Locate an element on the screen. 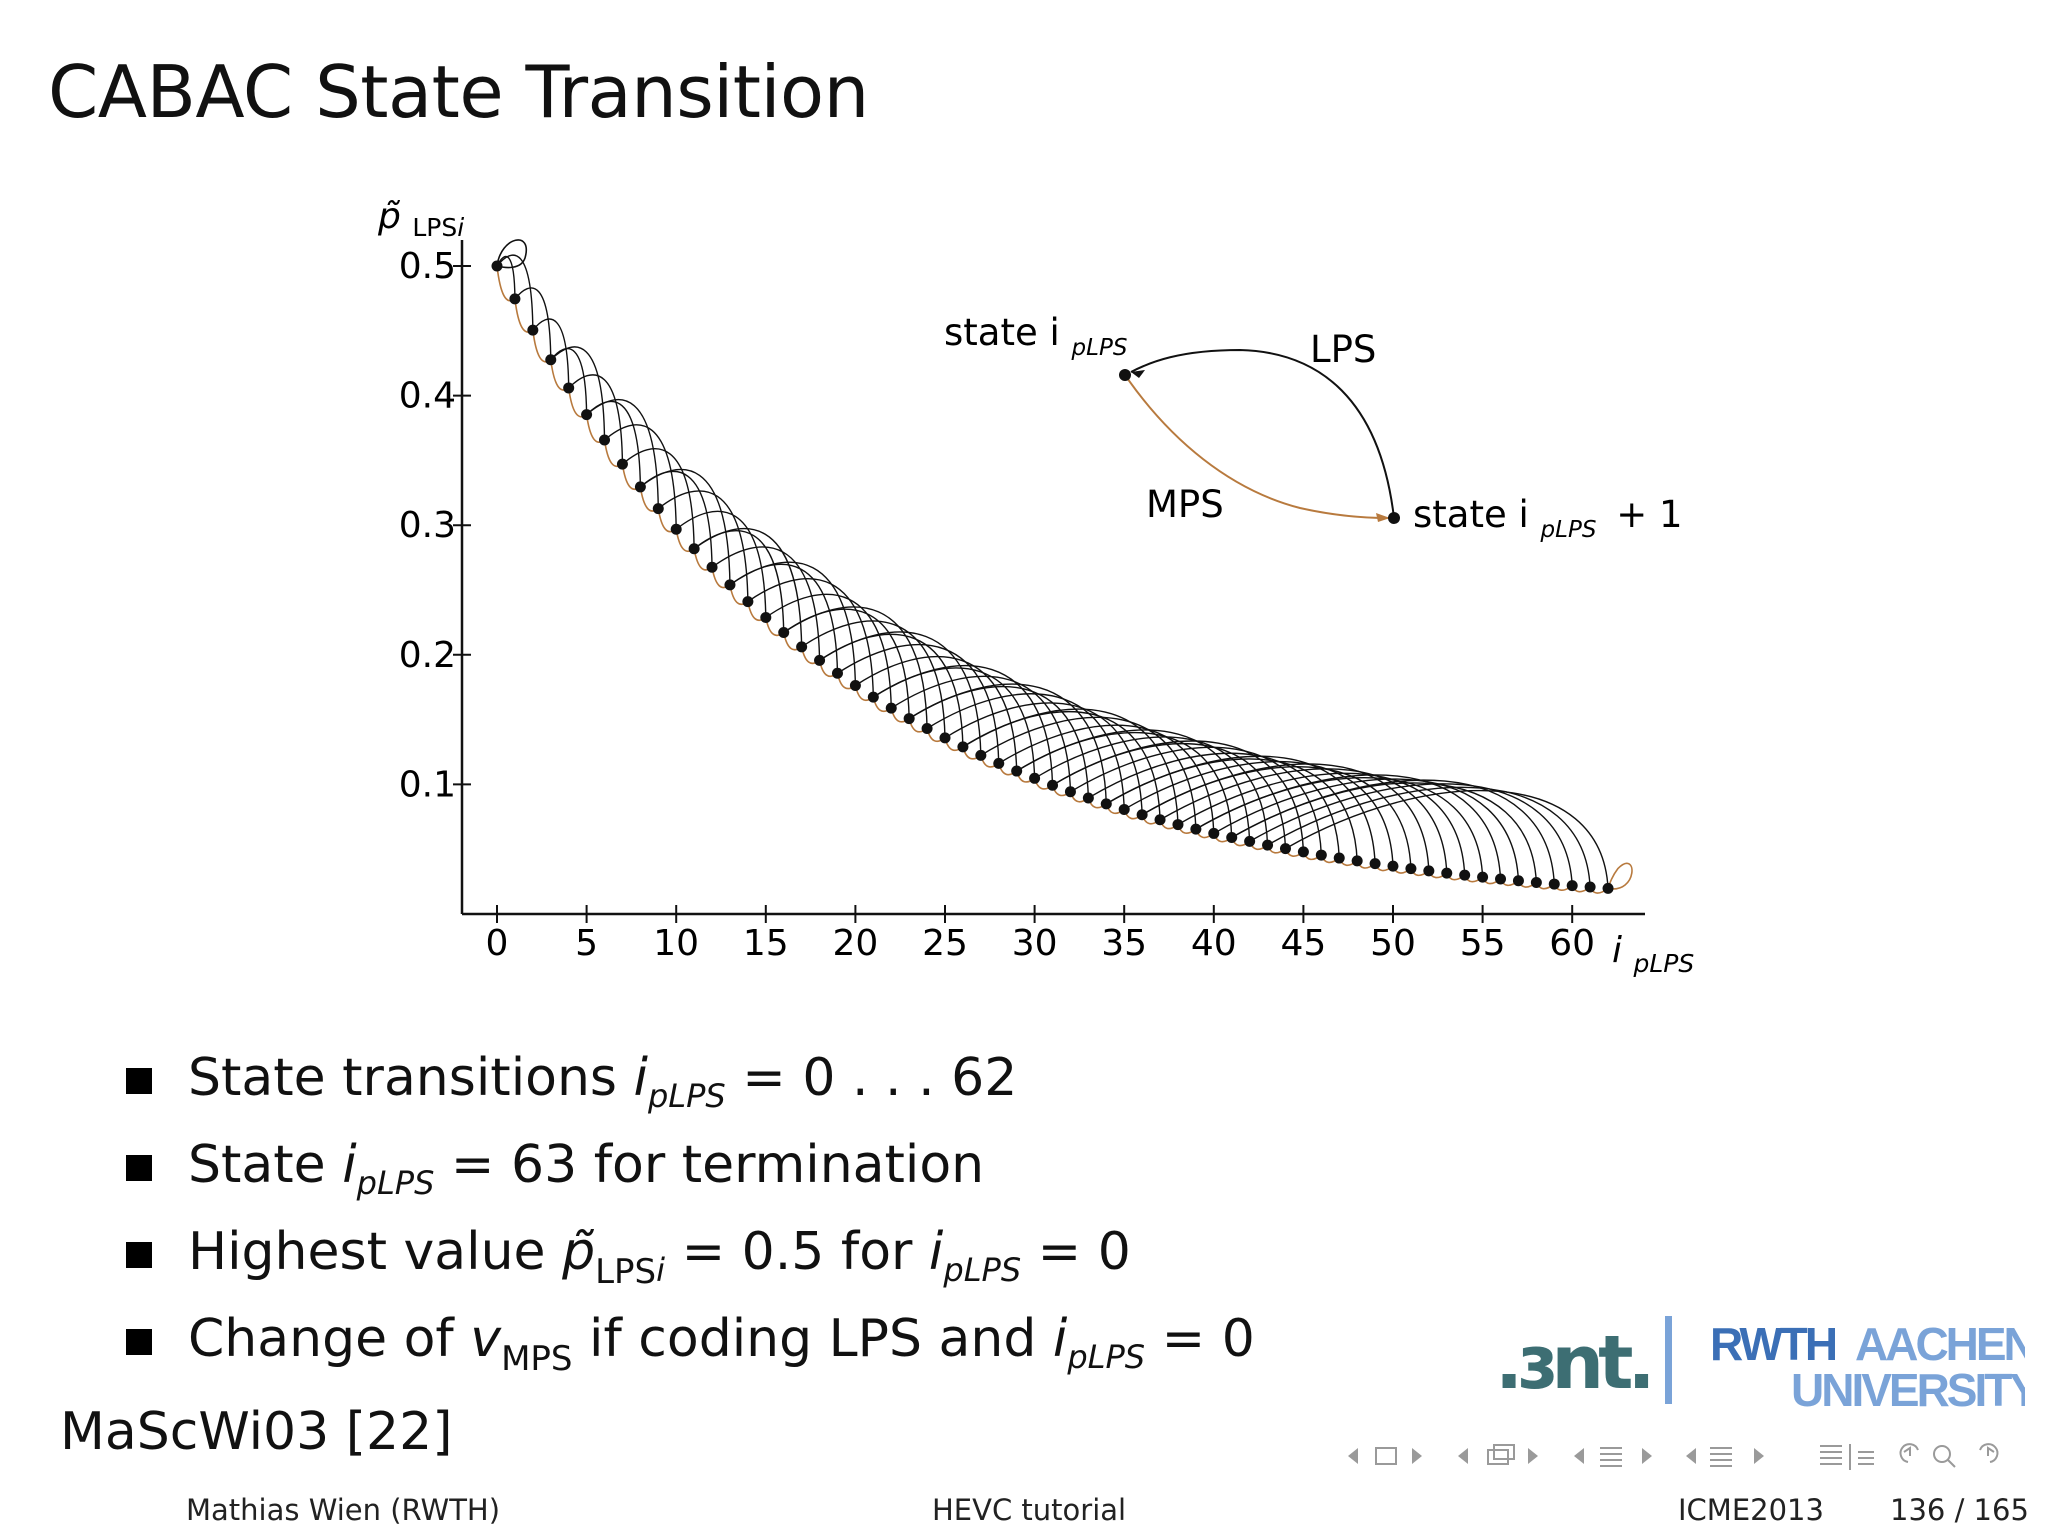  bullet-item-1: State transitions ipLPS = 0 . . . 62 is located at coordinates (688, 1078).